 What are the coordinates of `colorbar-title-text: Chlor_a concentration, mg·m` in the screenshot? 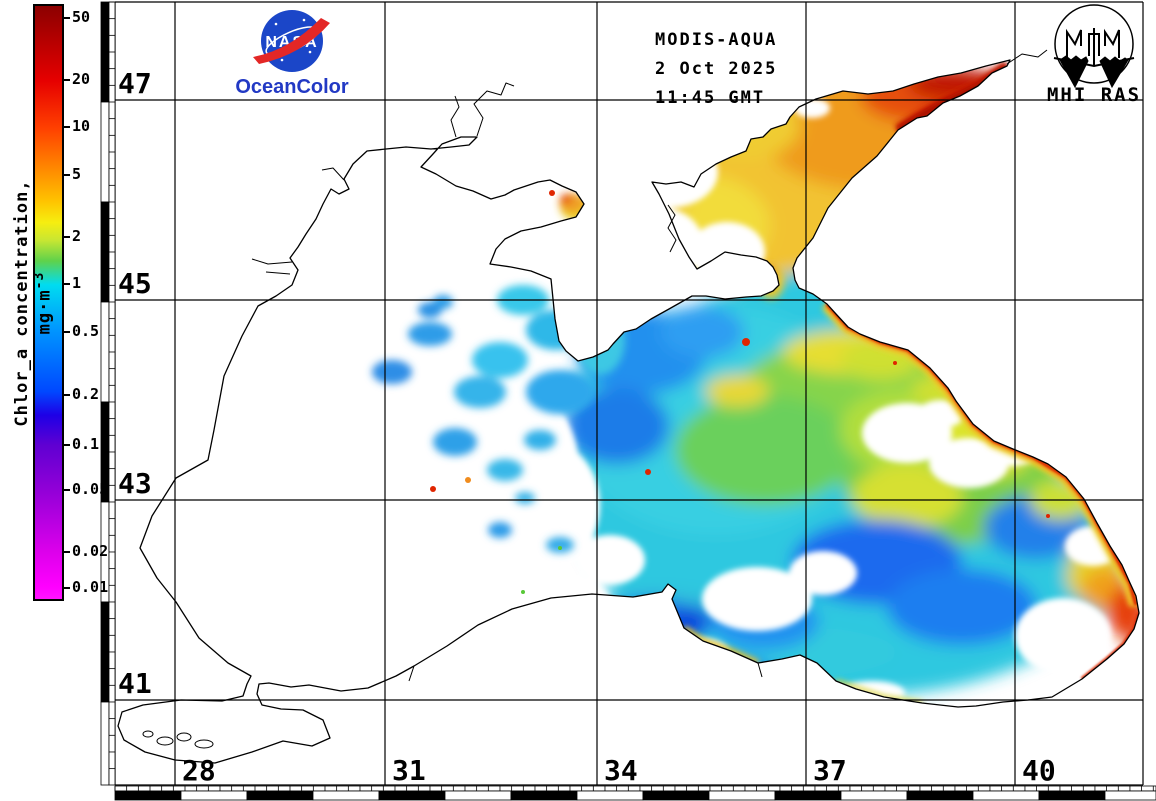 It's located at (33, 303).